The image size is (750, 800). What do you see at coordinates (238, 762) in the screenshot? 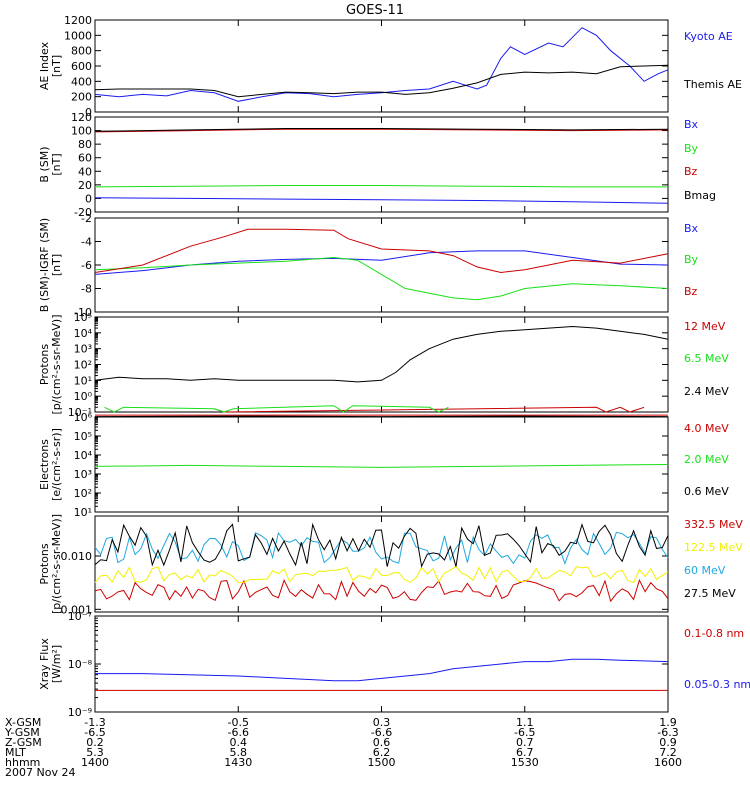
I see `x-row-value: 1430` at bounding box center [238, 762].